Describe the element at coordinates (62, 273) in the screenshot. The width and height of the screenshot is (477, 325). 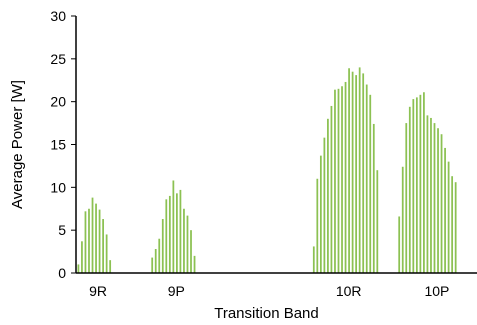
I see `y-tick-label: 0` at that location.